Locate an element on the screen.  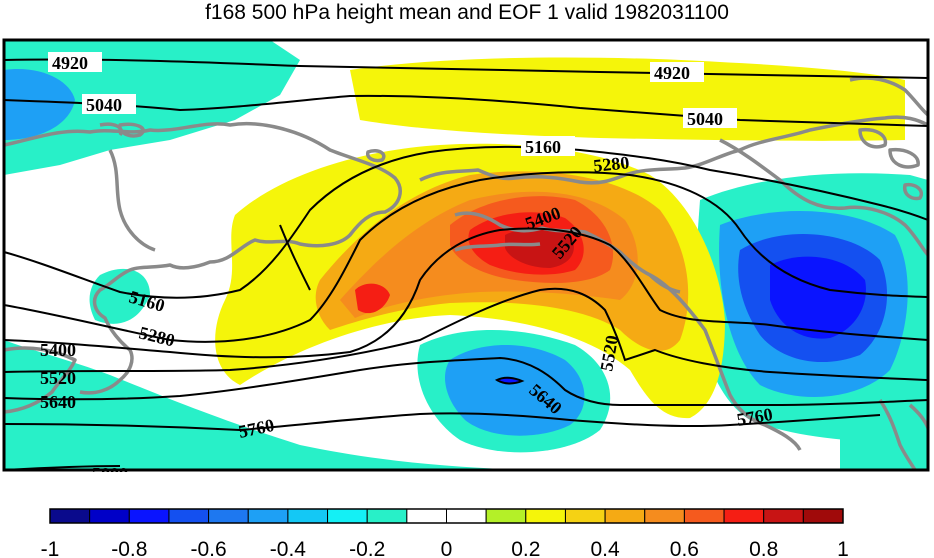
title-backdrop is located at coordinates (467, 18).